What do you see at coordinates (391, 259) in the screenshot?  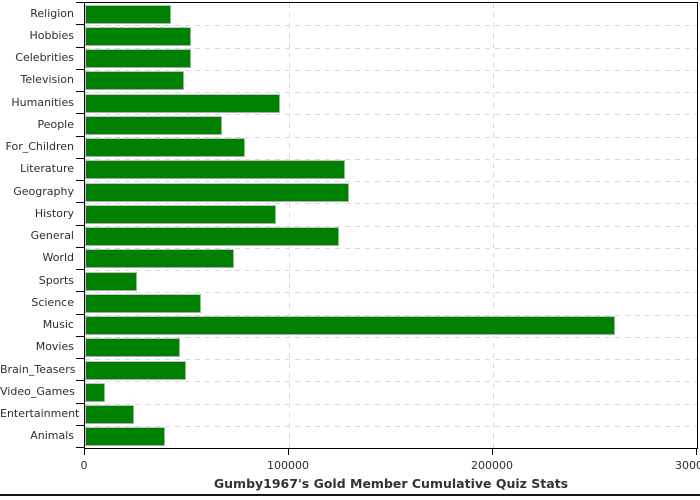 I see `bar-row-world` at bounding box center [391, 259].